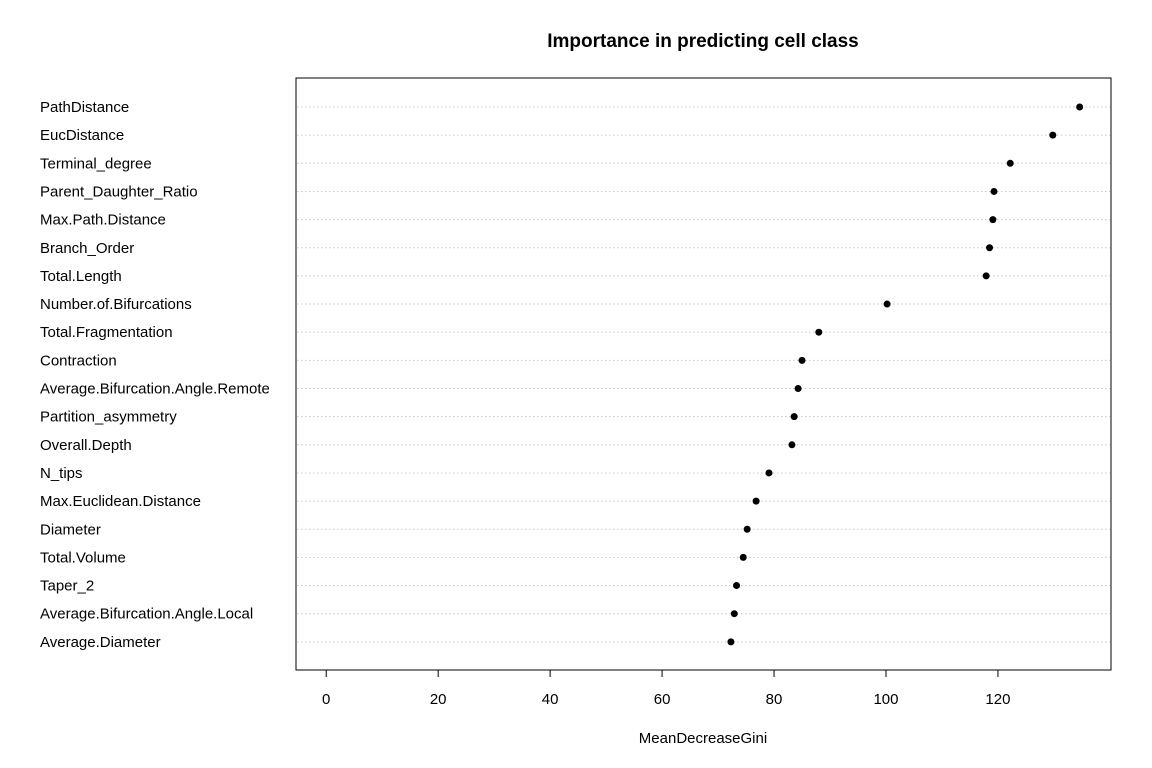 This screenshot has height=768, width=1152. I want to click on x-tick-label: 60, so click(662, 699).